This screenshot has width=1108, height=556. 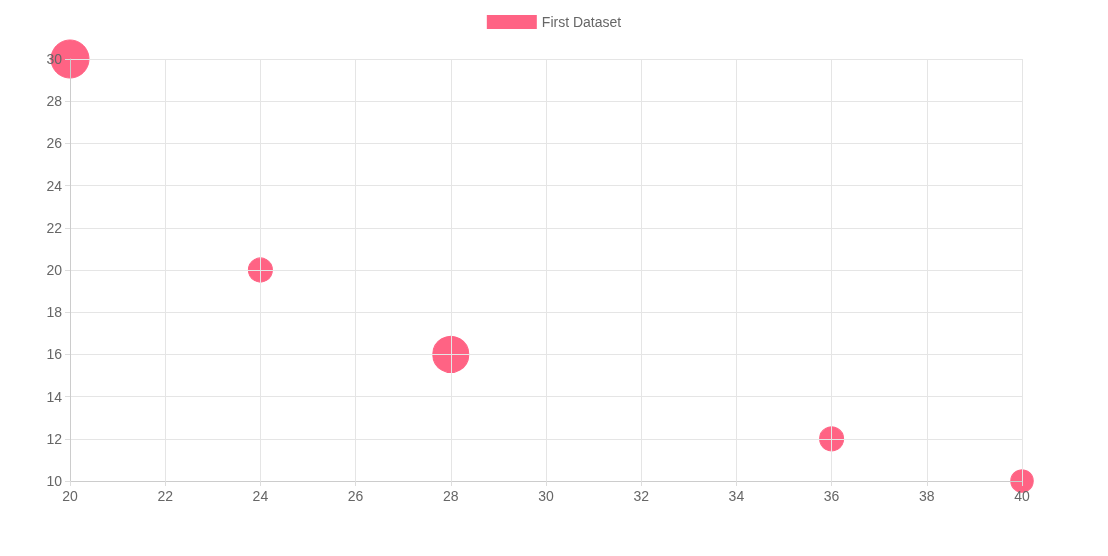 I want to click on x-tick-label: 28, so click(x=451, y=496).